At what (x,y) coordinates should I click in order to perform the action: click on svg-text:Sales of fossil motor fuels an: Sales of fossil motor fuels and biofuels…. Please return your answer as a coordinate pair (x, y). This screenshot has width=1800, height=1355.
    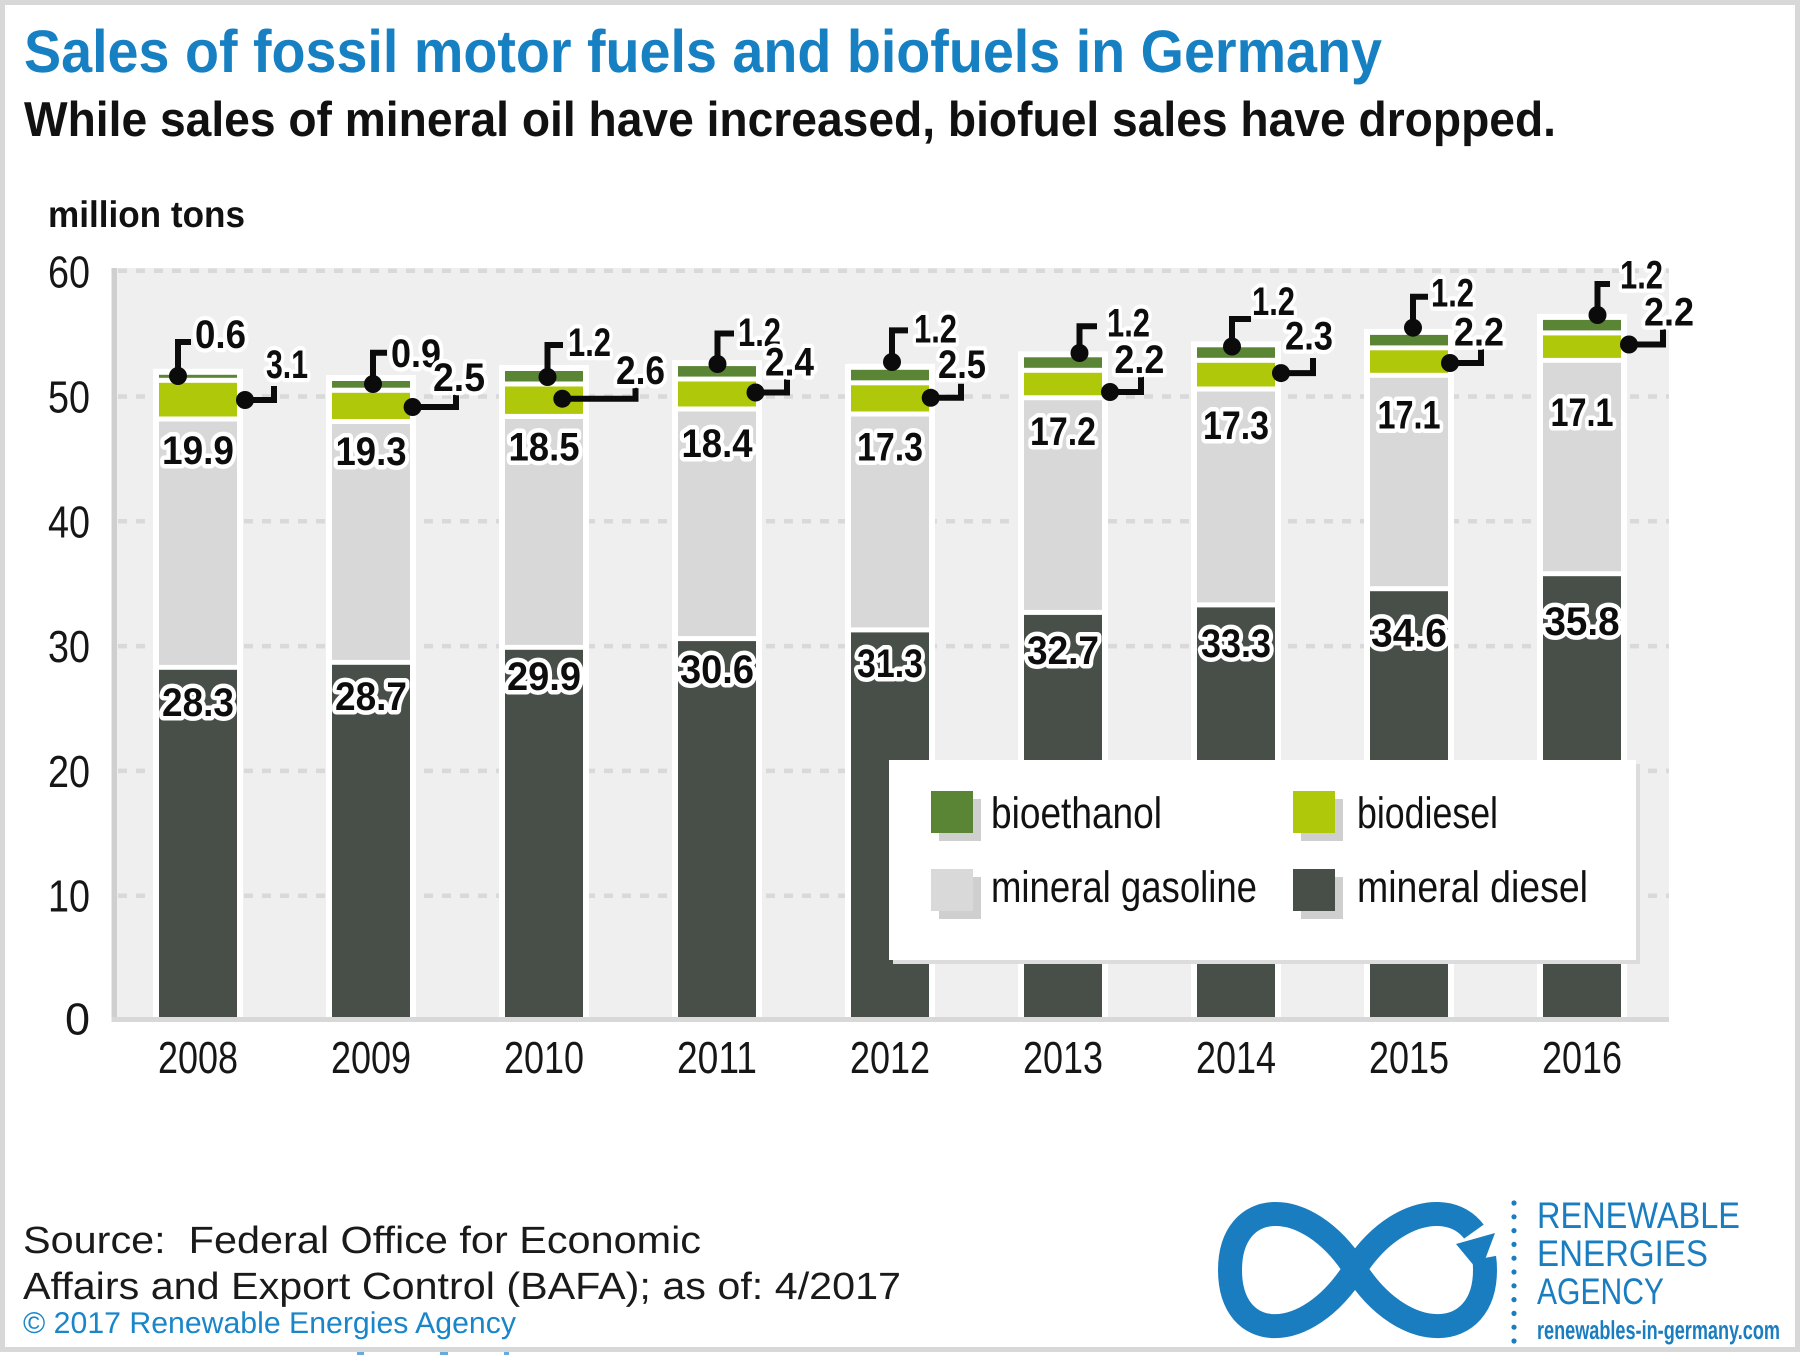
    Looking at the image, I should click on (703, 51).